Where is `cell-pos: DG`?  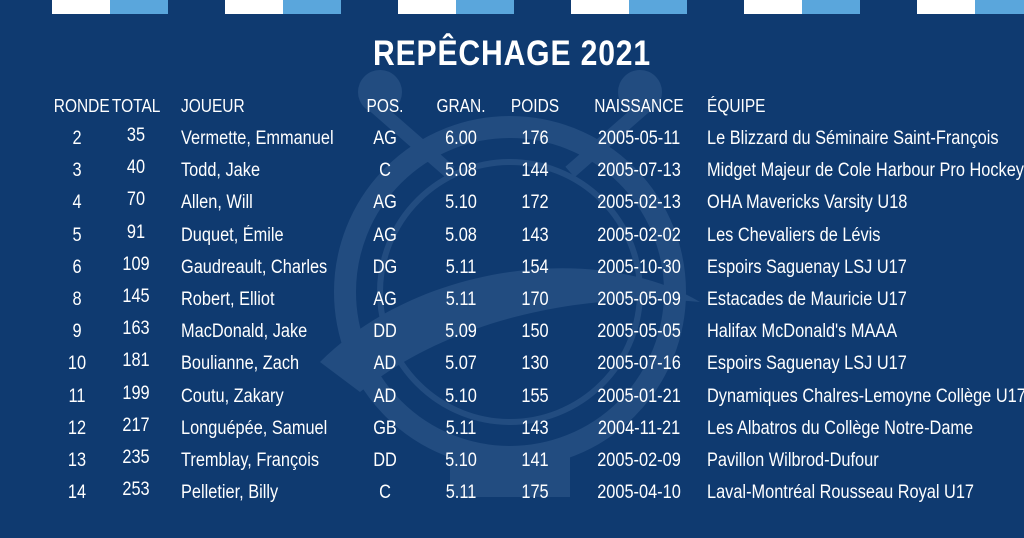
cell-pos: DG is located at coordinates (385, 267).